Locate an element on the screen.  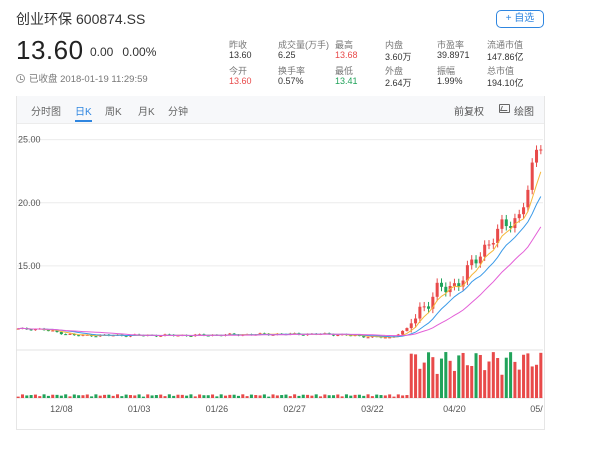
x-tick-label: 01/26 is located at coordinates (217, 409).